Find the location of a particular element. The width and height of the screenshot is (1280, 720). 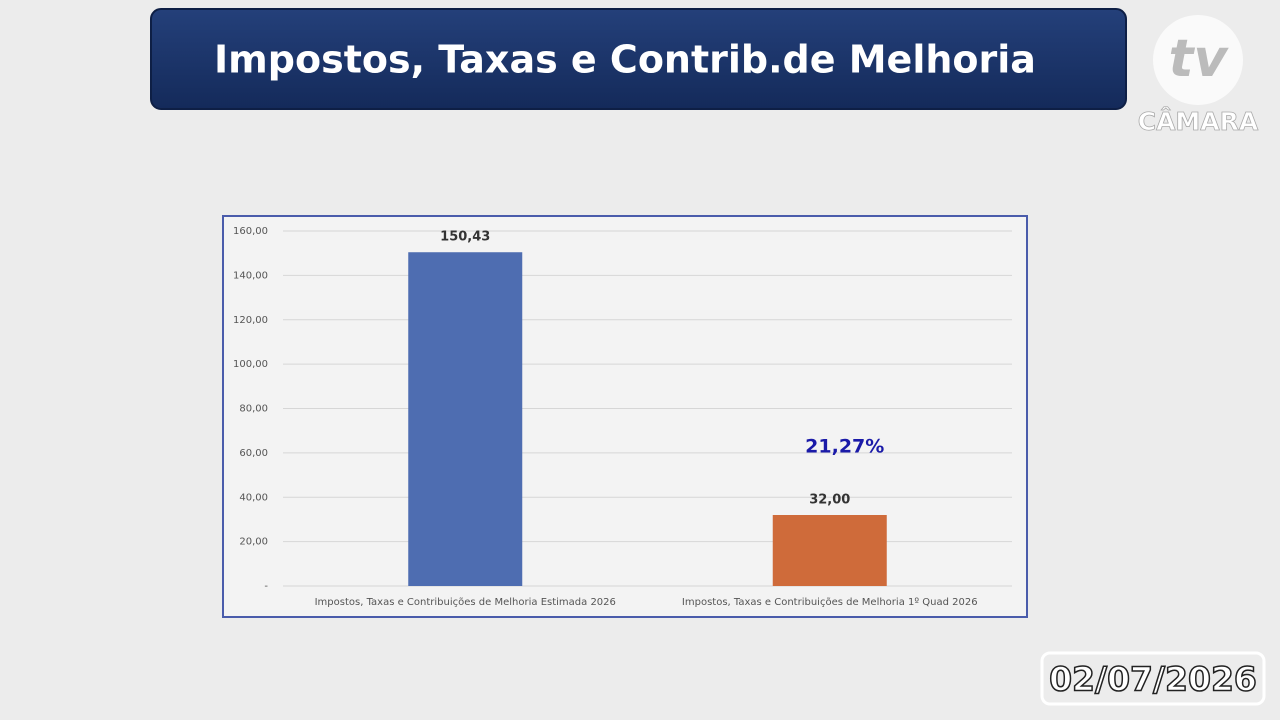

logo-circle is located at coordinates (1198, 60).